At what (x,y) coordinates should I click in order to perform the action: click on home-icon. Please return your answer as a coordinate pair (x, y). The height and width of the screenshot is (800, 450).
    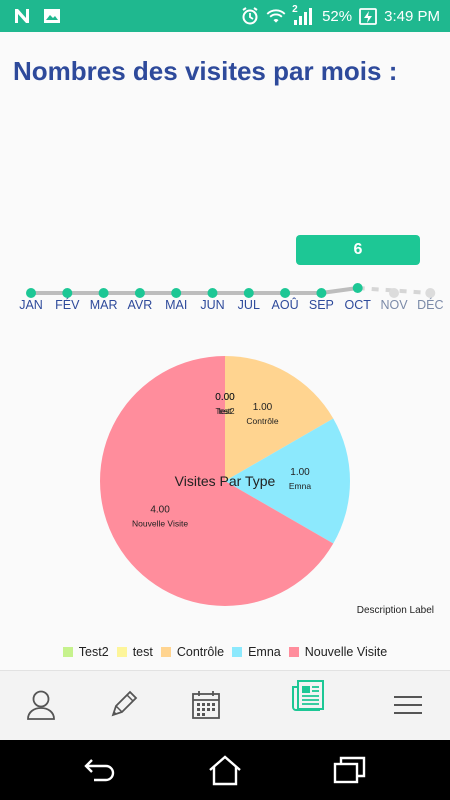
    Looking at the image, I should click on (225, 770).